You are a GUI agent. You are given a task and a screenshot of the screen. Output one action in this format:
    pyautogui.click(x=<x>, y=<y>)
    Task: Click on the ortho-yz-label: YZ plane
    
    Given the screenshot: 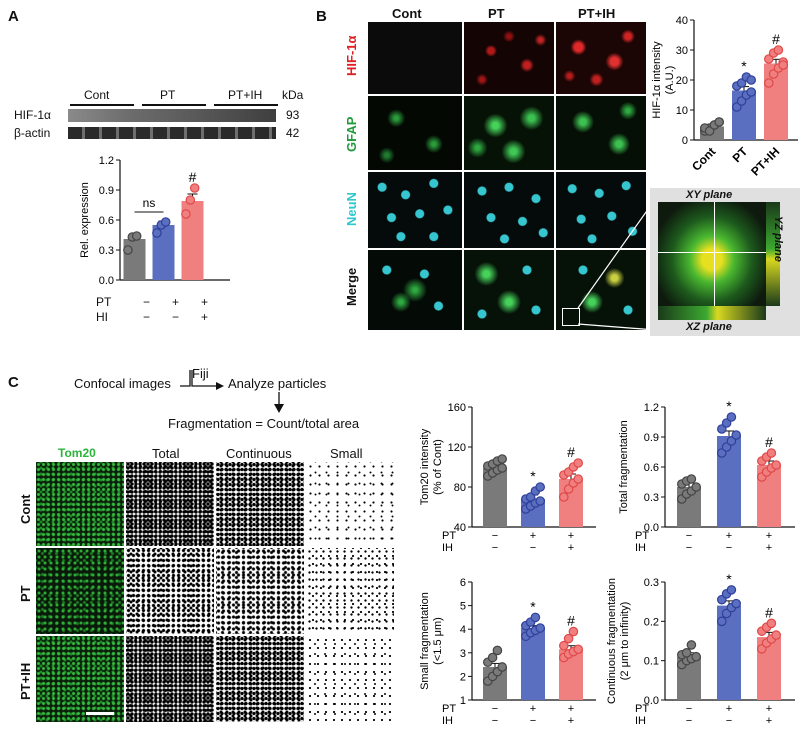 What is the action you would take?
    pyautogui.click(x=778, y=239)
    